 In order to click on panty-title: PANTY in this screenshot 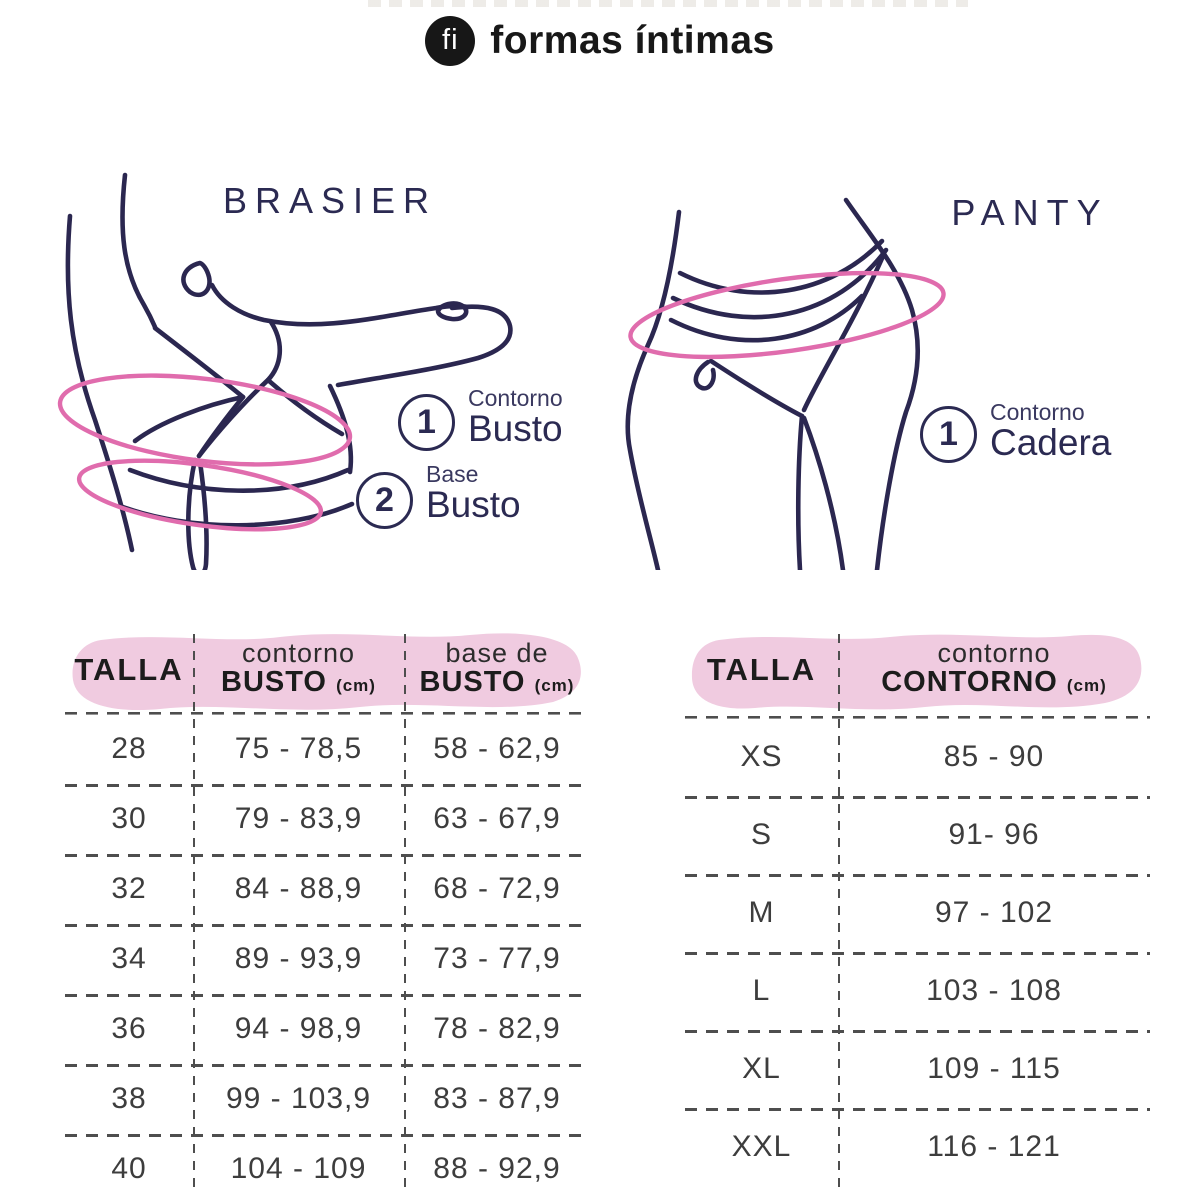, I will do `click(1030, 212)`.